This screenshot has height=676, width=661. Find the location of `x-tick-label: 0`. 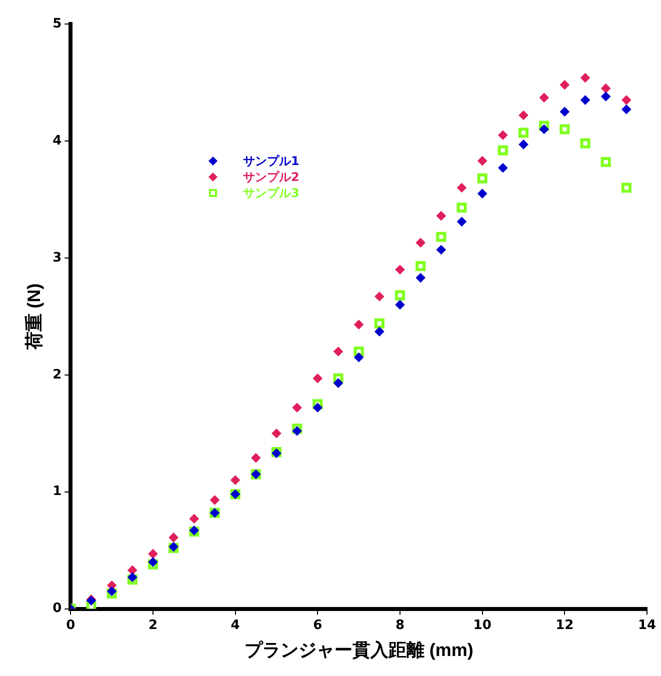

x-tick-label: 0 is located at coordinates (71, 625).